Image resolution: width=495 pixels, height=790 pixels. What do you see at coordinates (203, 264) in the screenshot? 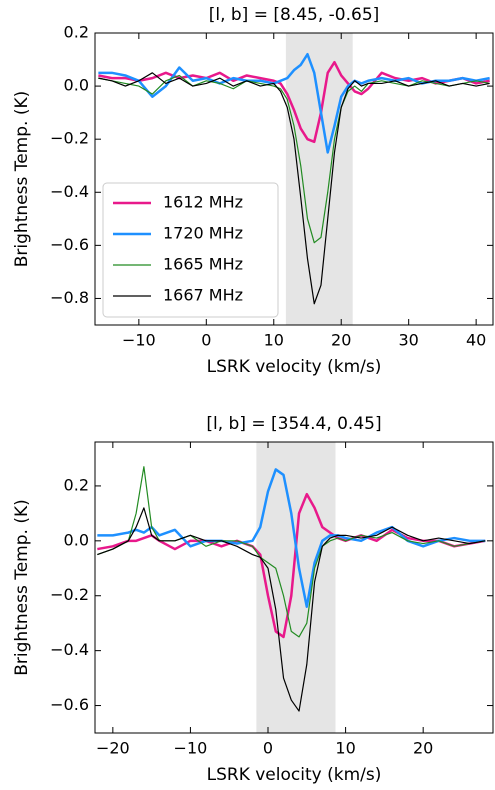
I see `legend-label: 1665 MHz` at bounding box center [203, 264].